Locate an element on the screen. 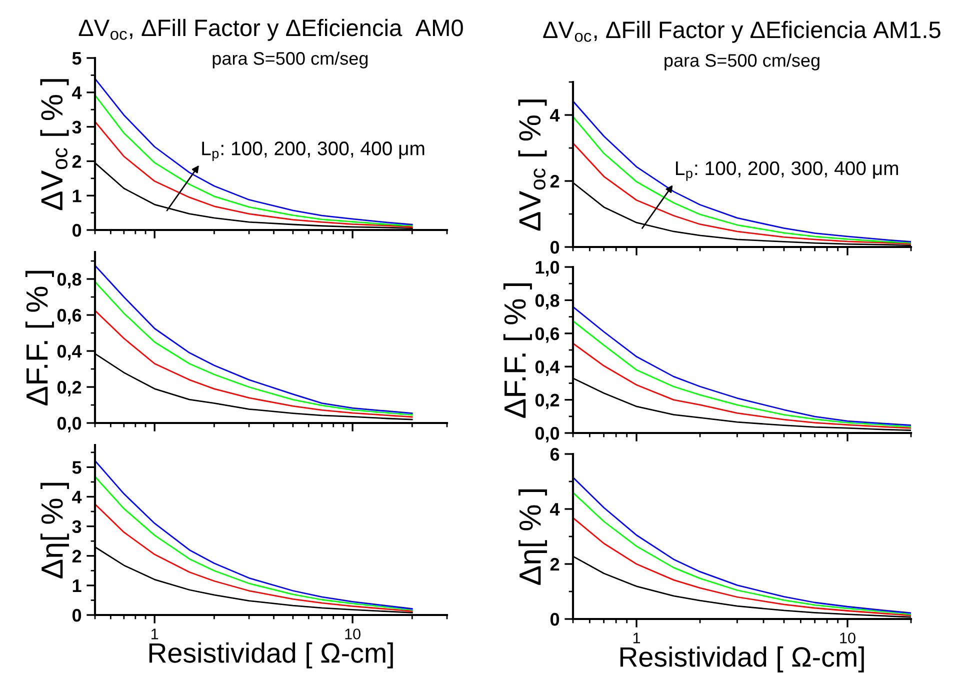 This screenshot has height=673, width=959. y-tick-label: 1,0 is located at coordinates (548, 268).